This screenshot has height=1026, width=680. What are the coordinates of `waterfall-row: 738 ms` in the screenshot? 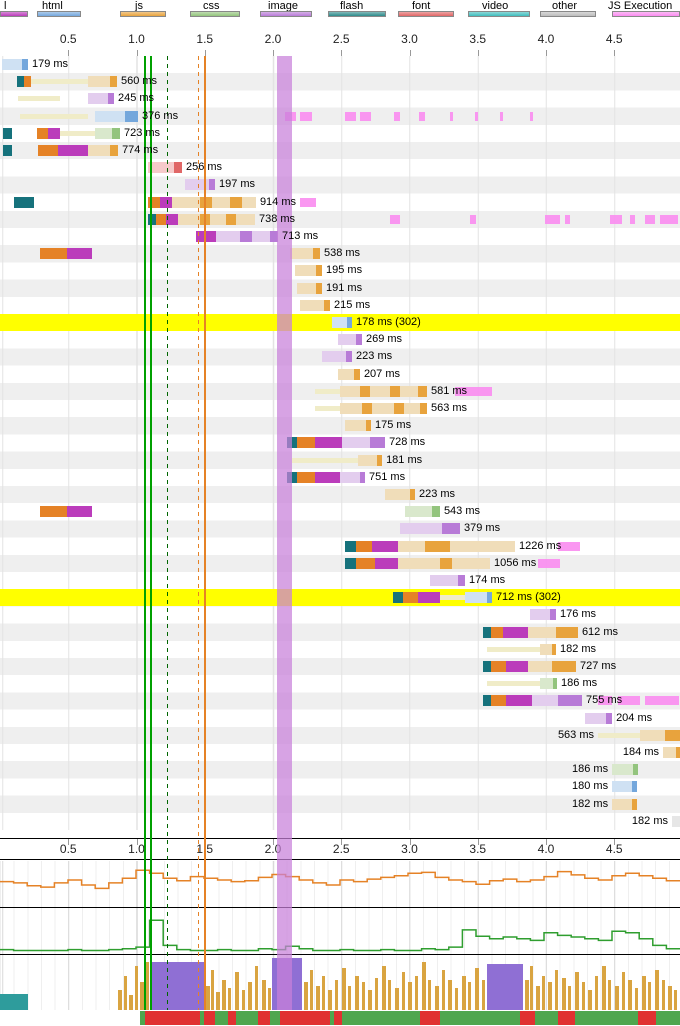 It's located at (340, 219).